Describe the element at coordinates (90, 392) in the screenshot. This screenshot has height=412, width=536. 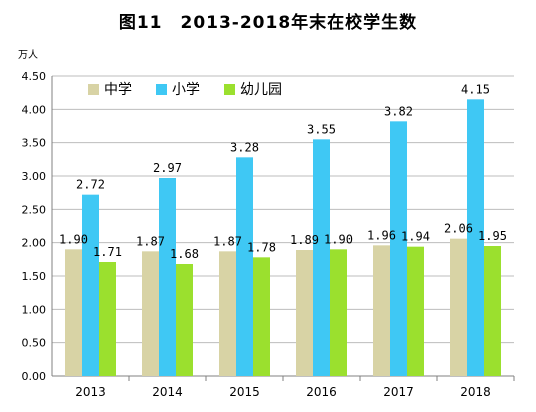
I see `x-tick-label: 2013` at that location.